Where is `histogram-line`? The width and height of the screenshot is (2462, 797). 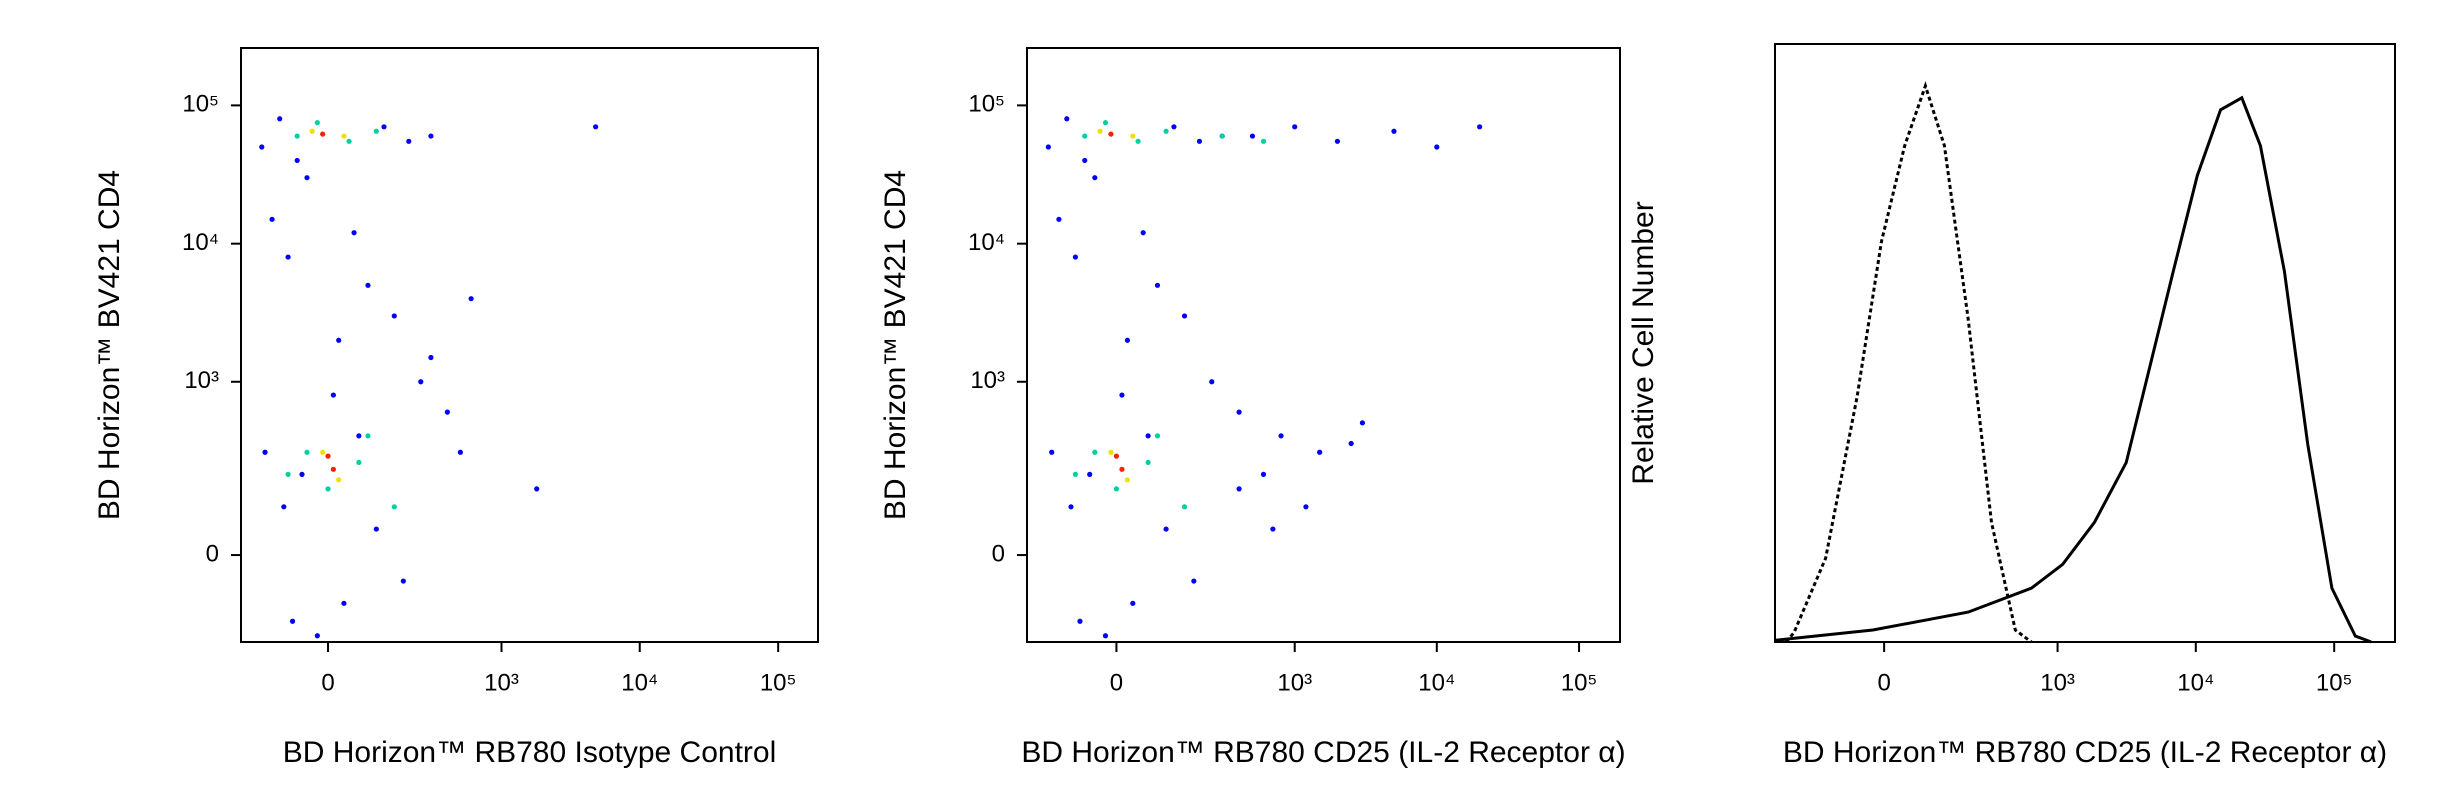 histogram-line is located at coordinates (1908, 362).